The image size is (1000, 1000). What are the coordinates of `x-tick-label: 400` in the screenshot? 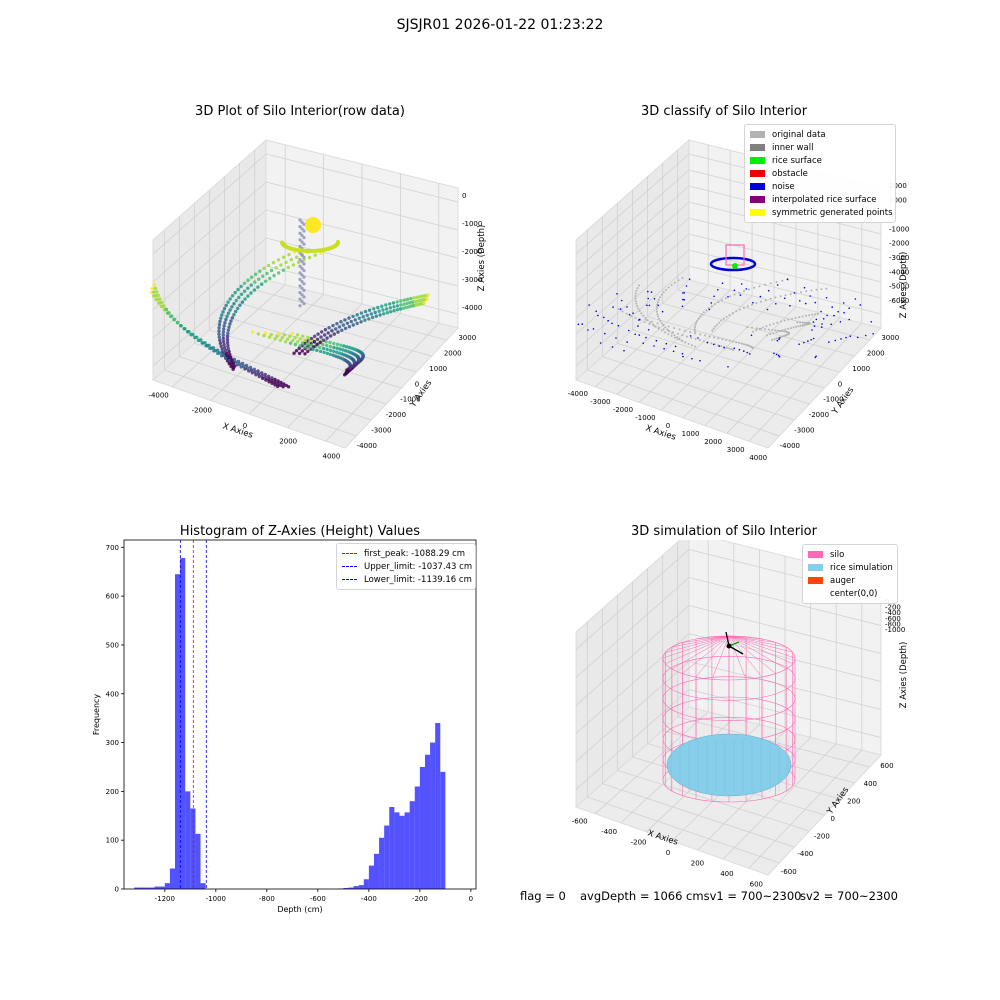 It's located at (726, 874).